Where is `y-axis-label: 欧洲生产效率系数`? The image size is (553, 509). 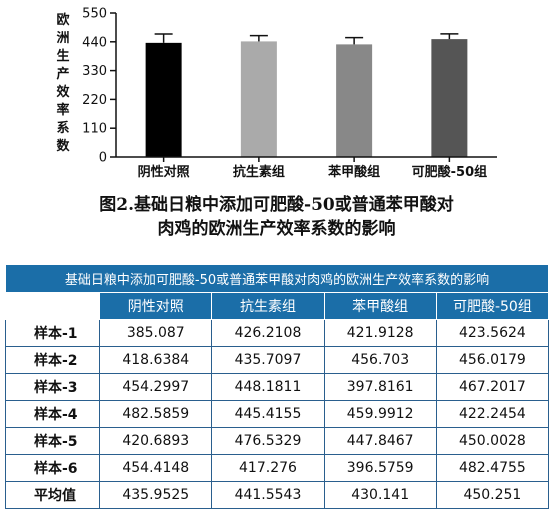 y-axis-label: 欧洲生产效率系数 is located at coordinates (63, 83).